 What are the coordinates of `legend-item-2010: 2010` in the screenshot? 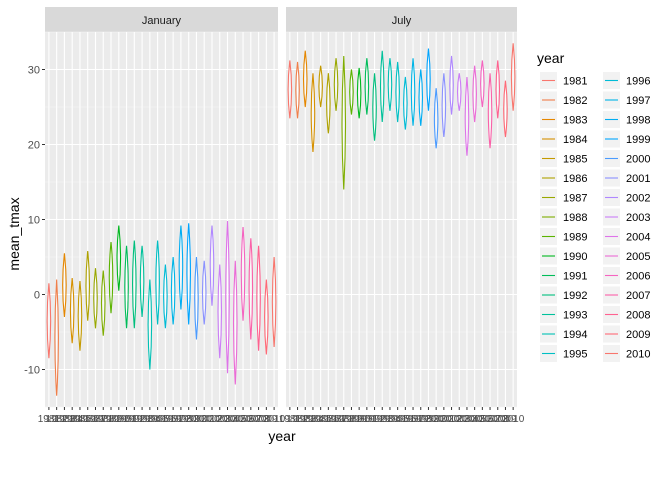 It's located at (626, 353).